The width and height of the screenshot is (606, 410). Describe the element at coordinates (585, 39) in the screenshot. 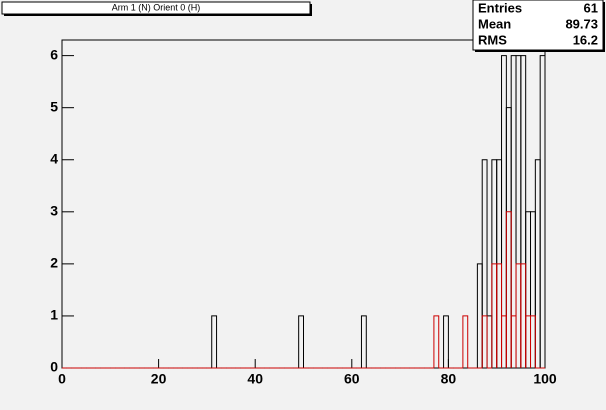

I see `stat-value: 16.2` at that location.